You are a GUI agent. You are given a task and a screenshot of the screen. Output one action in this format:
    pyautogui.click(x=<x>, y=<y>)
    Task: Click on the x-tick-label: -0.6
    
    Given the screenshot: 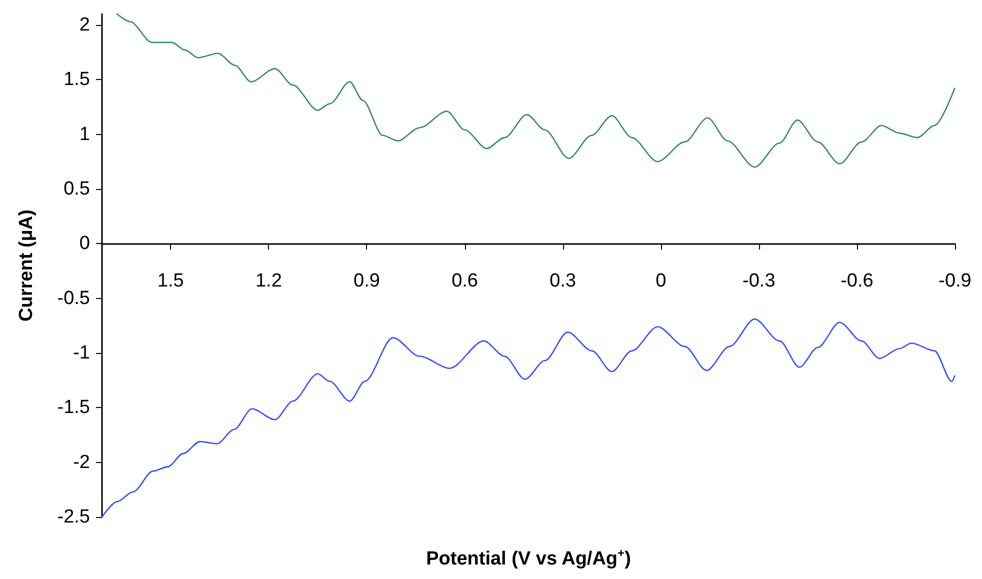 What is the action you would take?
    pyautogui.click(x=857, y=281)
    